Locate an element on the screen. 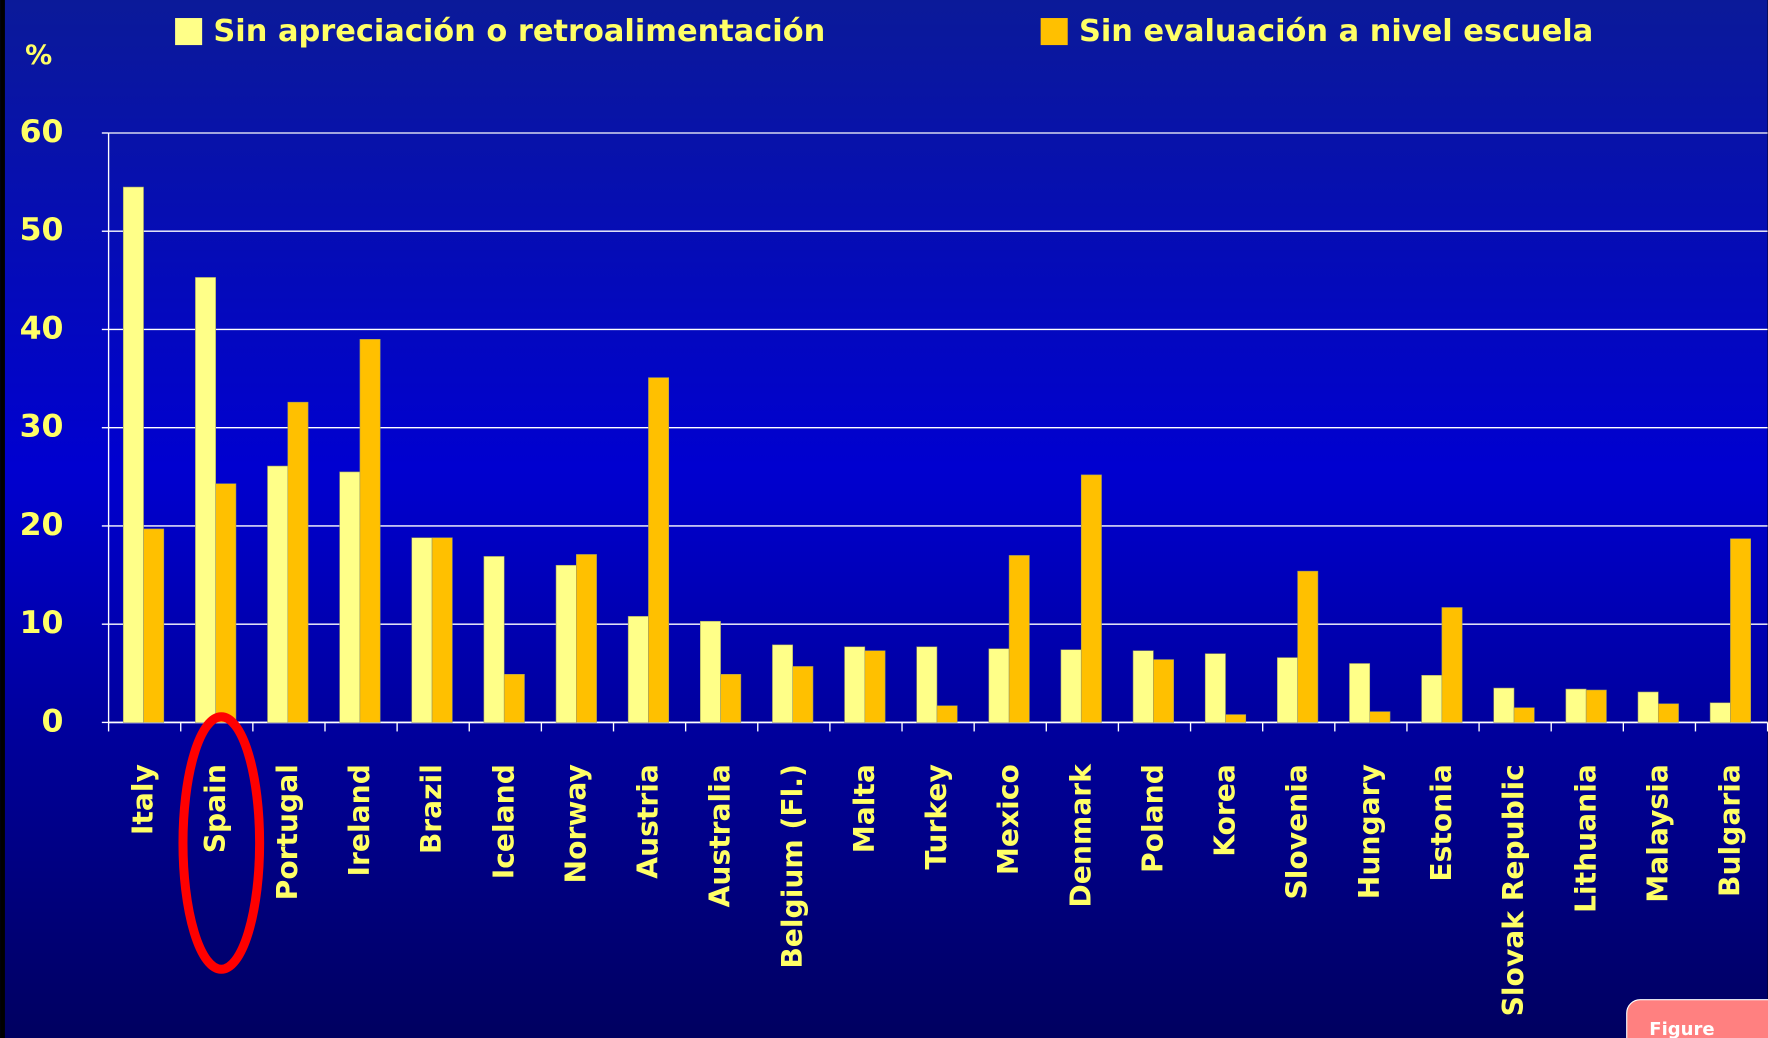 The image size is (1768, 1038). x-tick-label: Malta is located at coordinates (864, 808).